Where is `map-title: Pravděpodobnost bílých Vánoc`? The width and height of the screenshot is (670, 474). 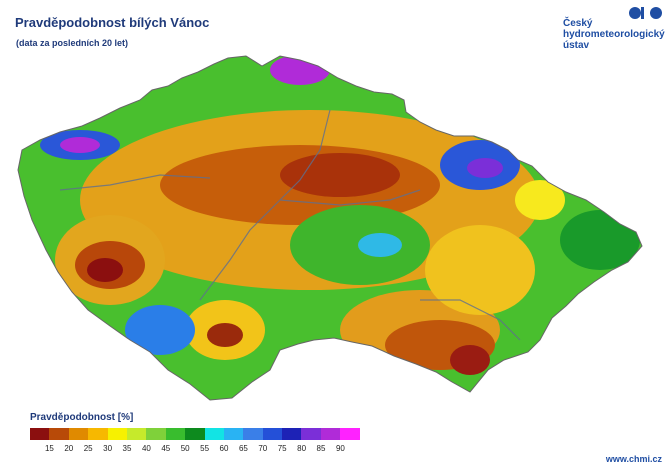
map-title: Pravděpodobnost bílých Vánoc is located at coordinates (112, 22).